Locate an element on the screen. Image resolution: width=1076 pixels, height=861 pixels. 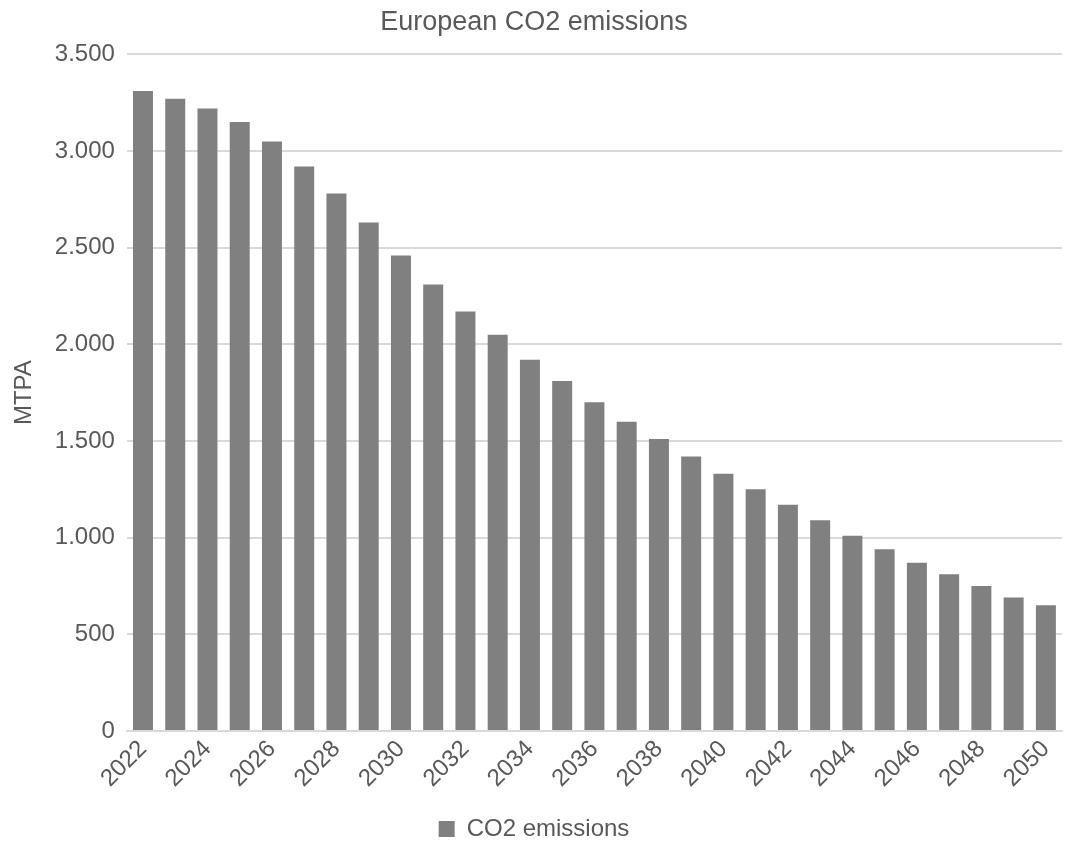
y-tick-label: 2.500 is located at coordinates (84, 246).